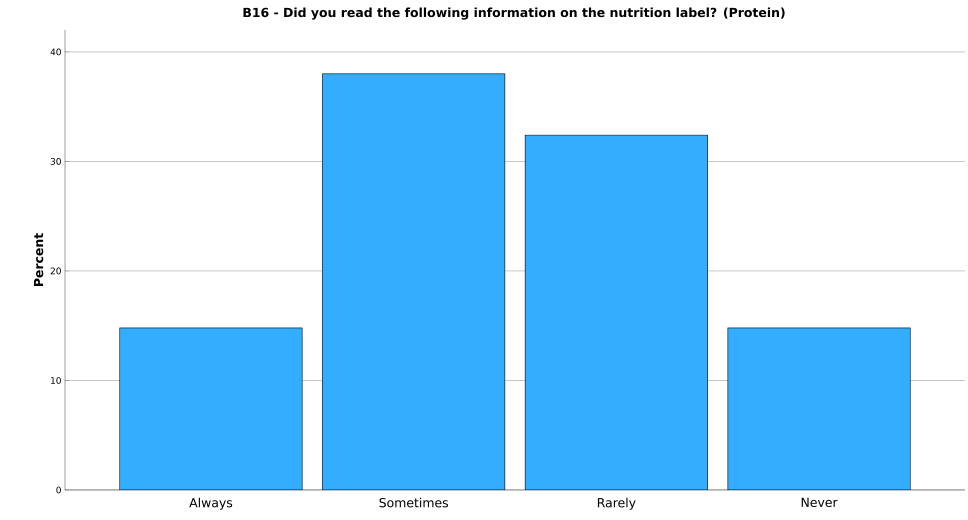  Describe the element at coordinates (56, 380) in the screenshot. I see `y-tick-label: 10` at that location.